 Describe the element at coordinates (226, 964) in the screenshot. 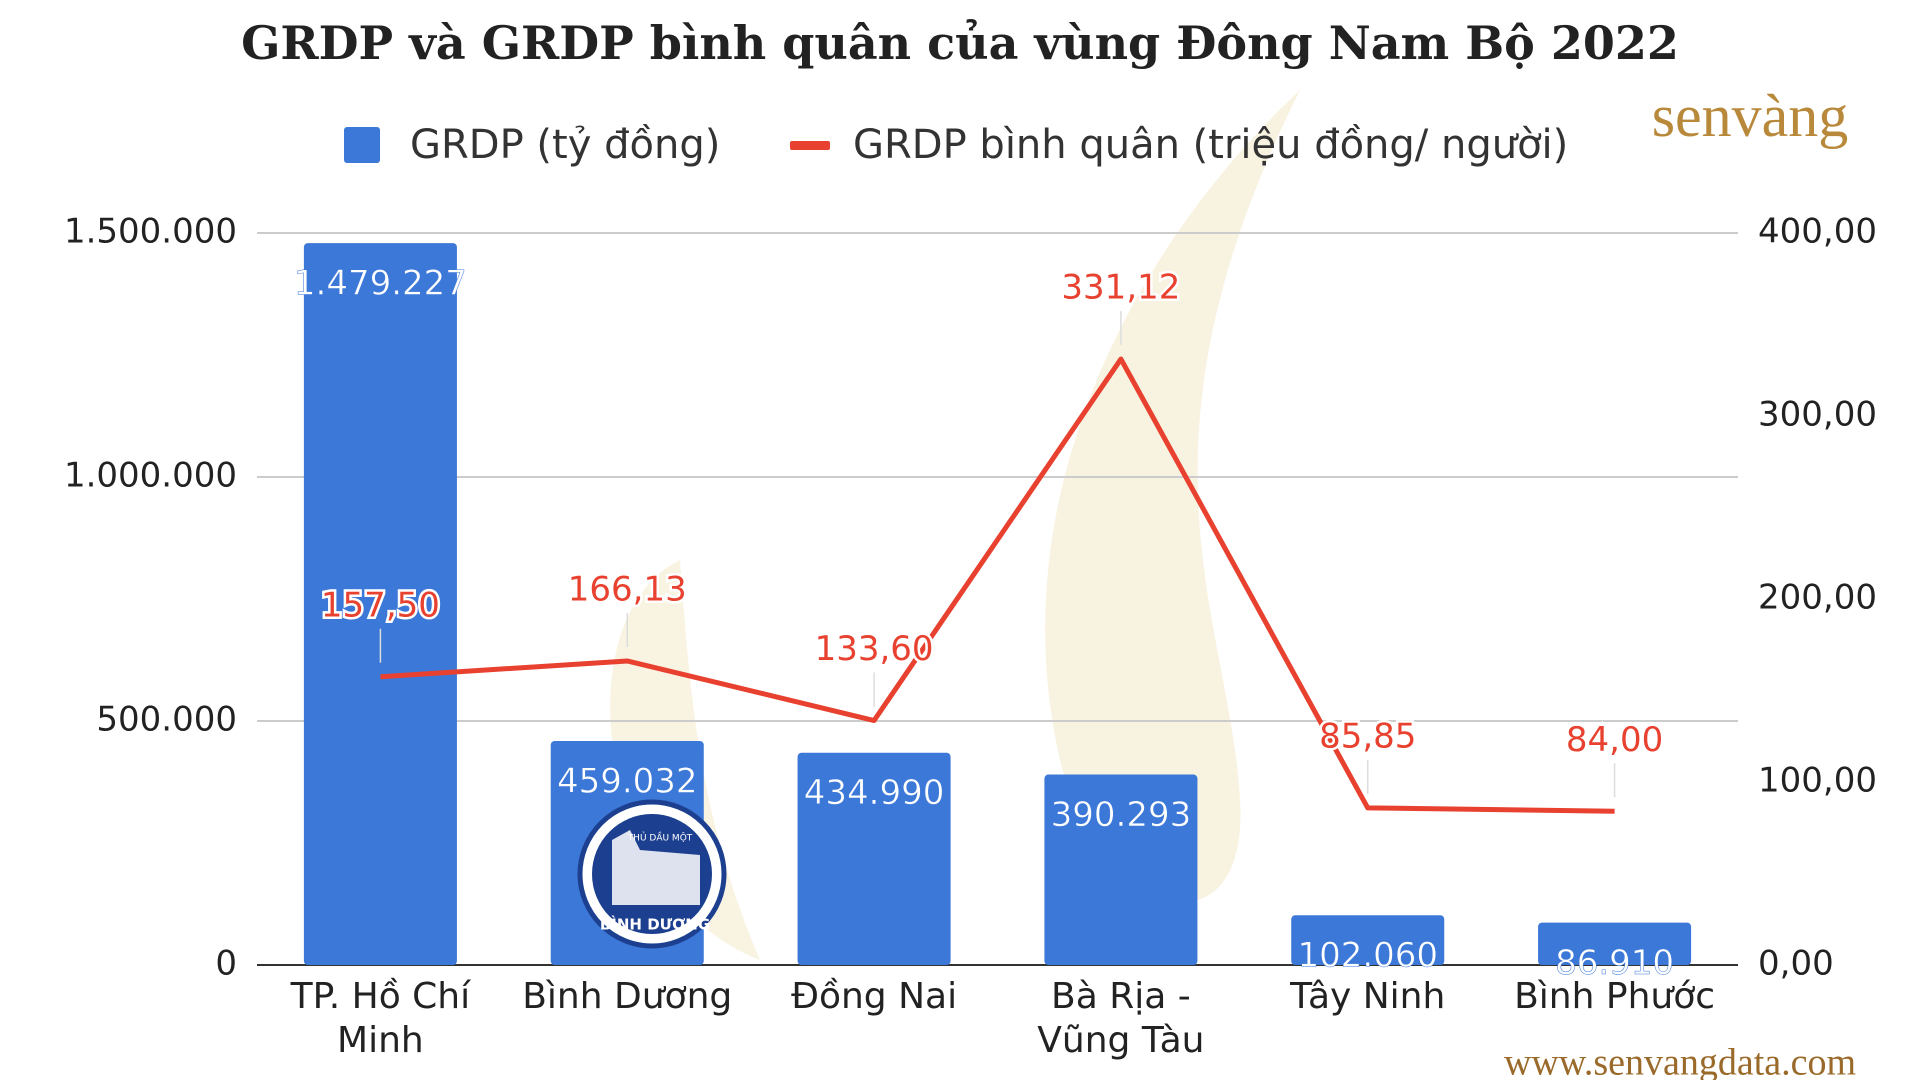

I see `y-tick-label: 0` at that location.